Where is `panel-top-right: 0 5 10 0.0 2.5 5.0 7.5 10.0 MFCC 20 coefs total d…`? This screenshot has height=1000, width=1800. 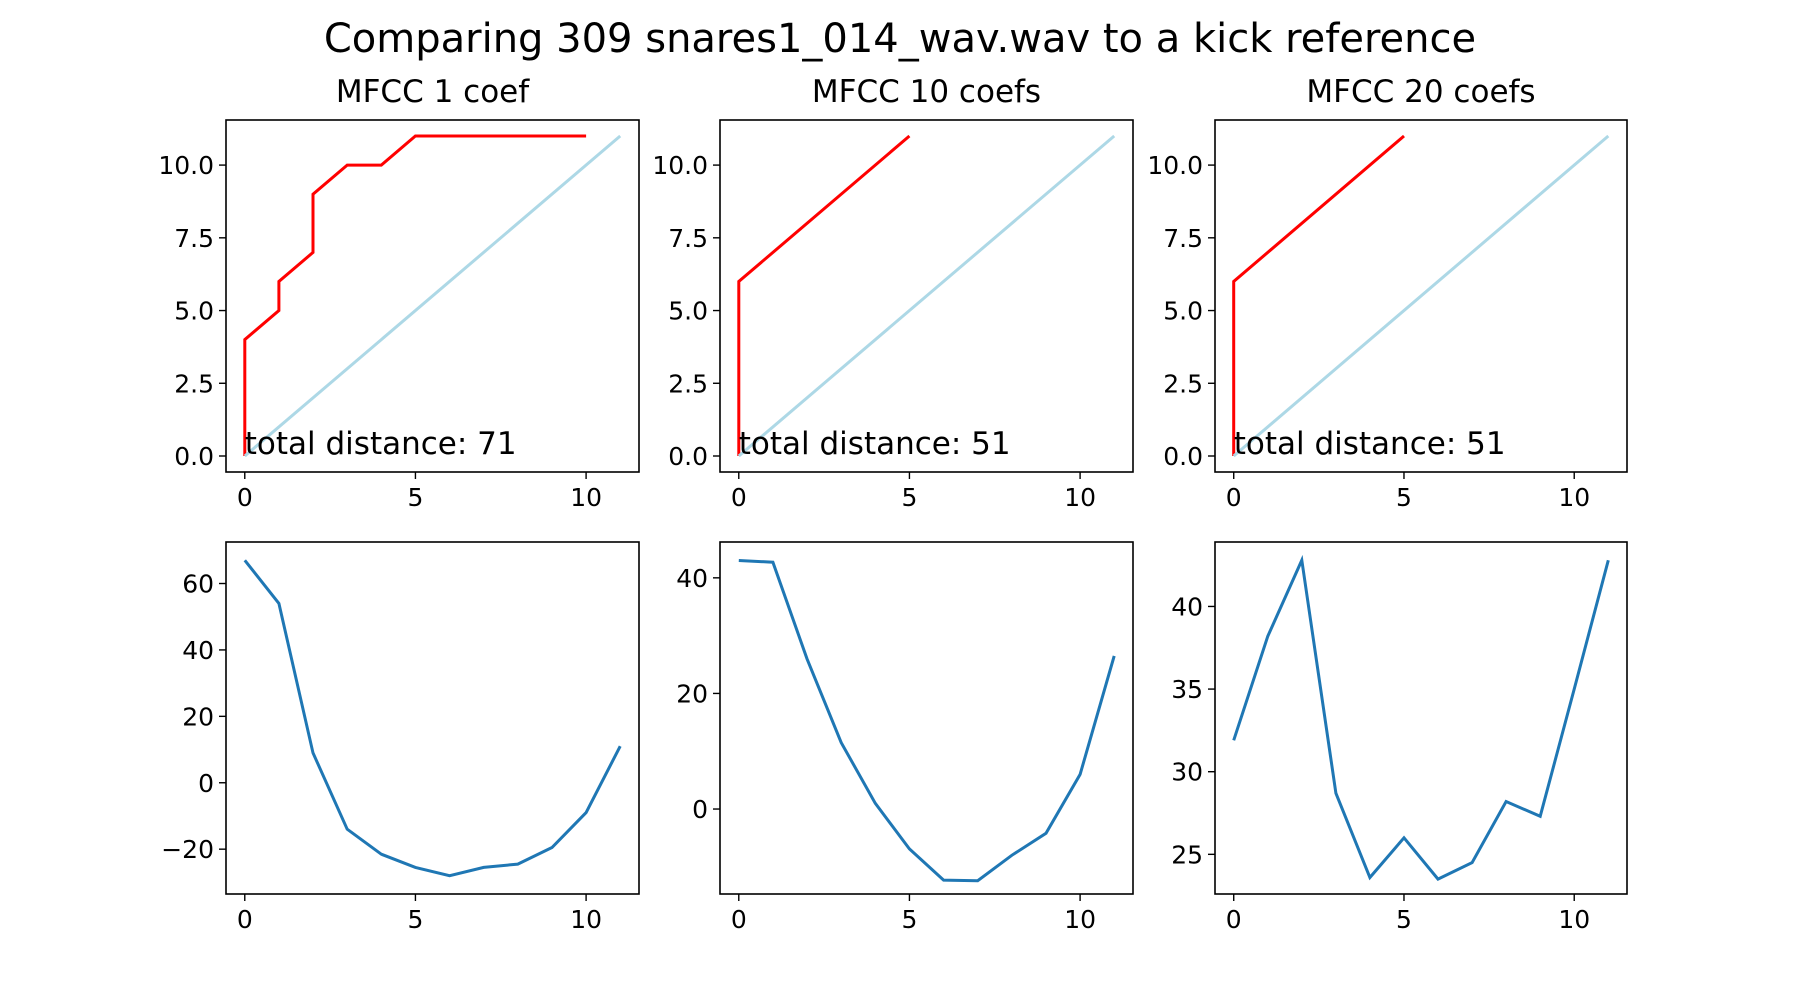
panel-top-right: 0 5 10 0.0 2.5 5.0 7.5 10.0 MFCC 20 coefs total d… is located at coordinates (1387, 293).